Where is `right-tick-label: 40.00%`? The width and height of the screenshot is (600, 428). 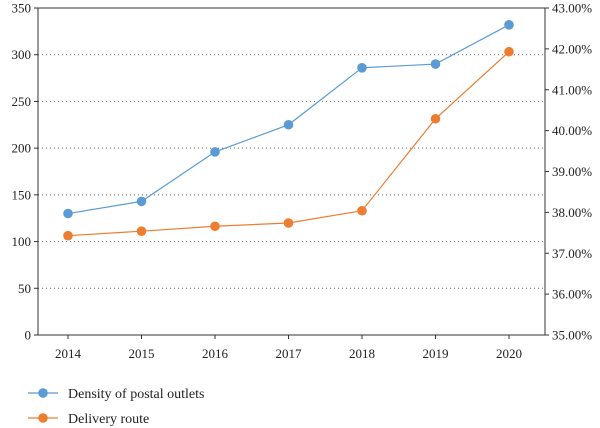
right-tick-label: 40.00% is located at coordinates (572, 130).